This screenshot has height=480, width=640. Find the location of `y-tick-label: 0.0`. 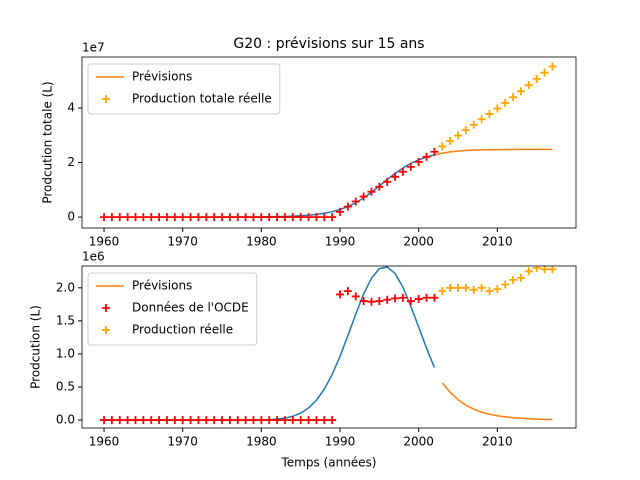

y-tick-label: 0.0 is located at coordinates (65, 420).